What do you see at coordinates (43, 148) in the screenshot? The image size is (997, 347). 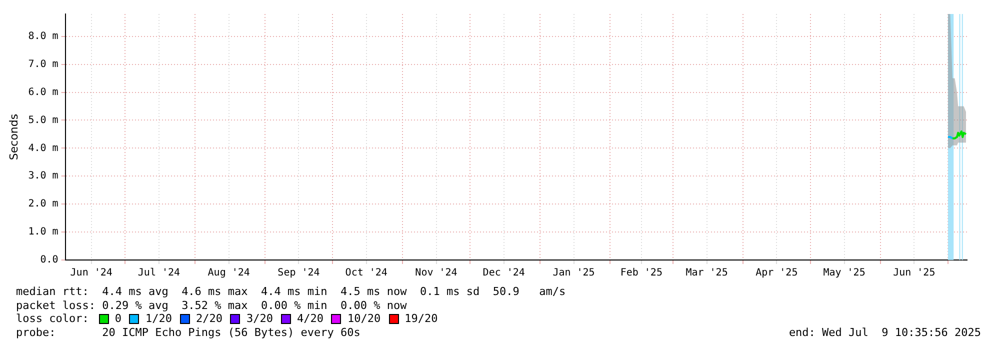 I see `y-tick-label: 4.0 m` at bounding box center [43, 148].